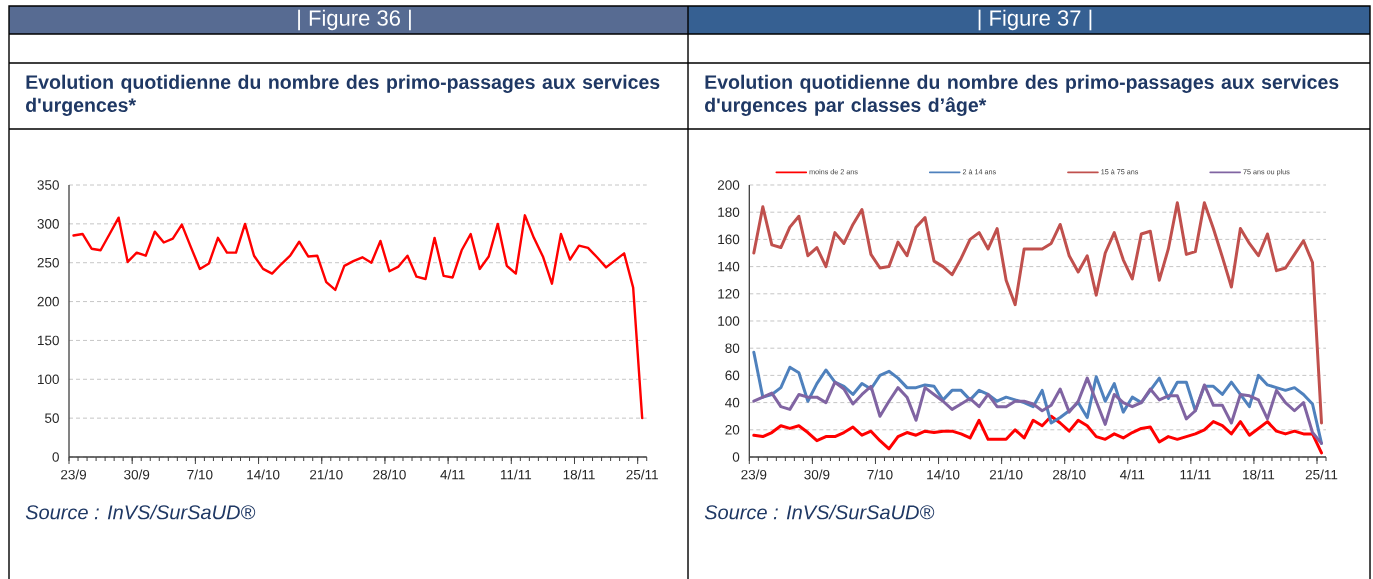 The image size is (1373, 579). Describe the element at coordinates (1022, 95) in the screenshot. I see `chart-title: Evolution quotidienne du nombre des primo-passages aux services d'urgences par classes d’âge*` at that location.